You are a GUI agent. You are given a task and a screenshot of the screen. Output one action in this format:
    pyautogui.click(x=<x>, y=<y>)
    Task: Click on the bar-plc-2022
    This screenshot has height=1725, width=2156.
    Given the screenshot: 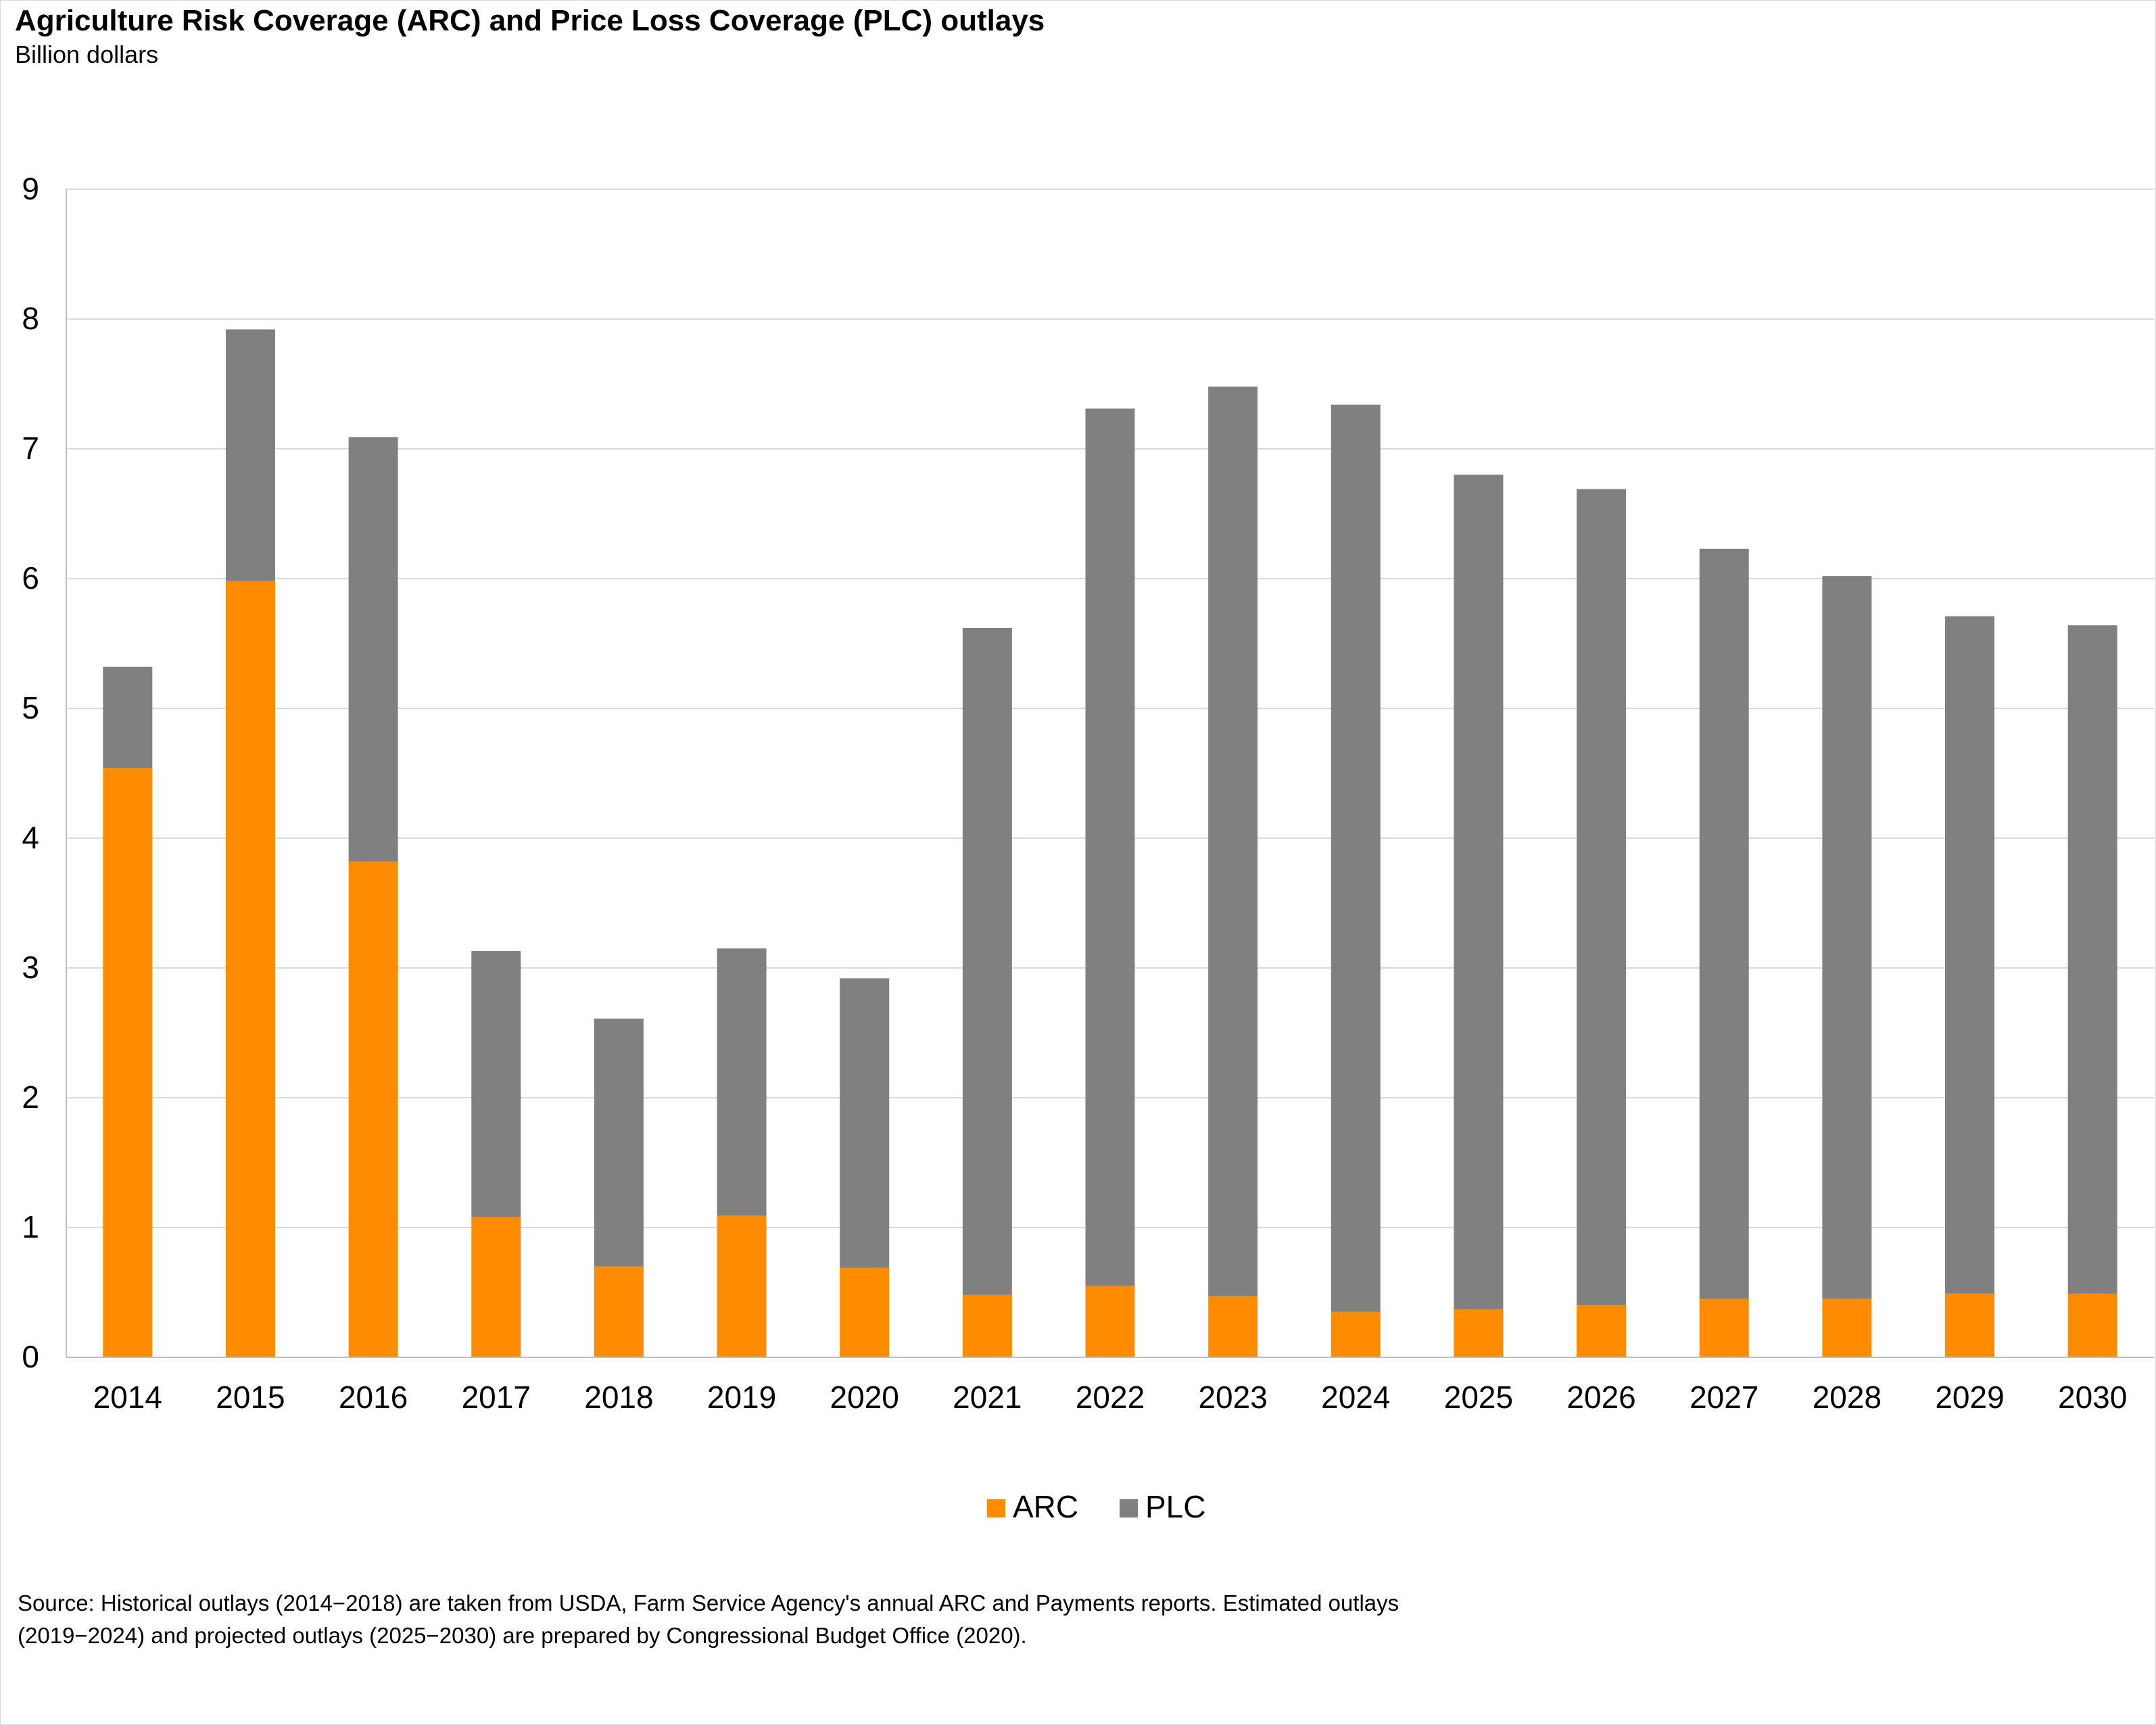 What is the action you would take?
    pyautogui.click(x=1110, y=847)
    